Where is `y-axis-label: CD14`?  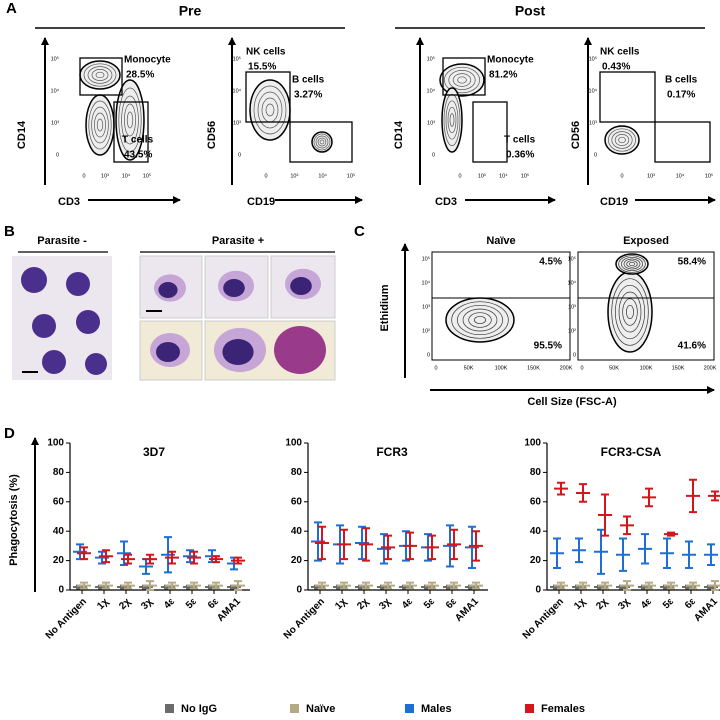
y-axis-label: CD14 is located at coordinates (399, 134).